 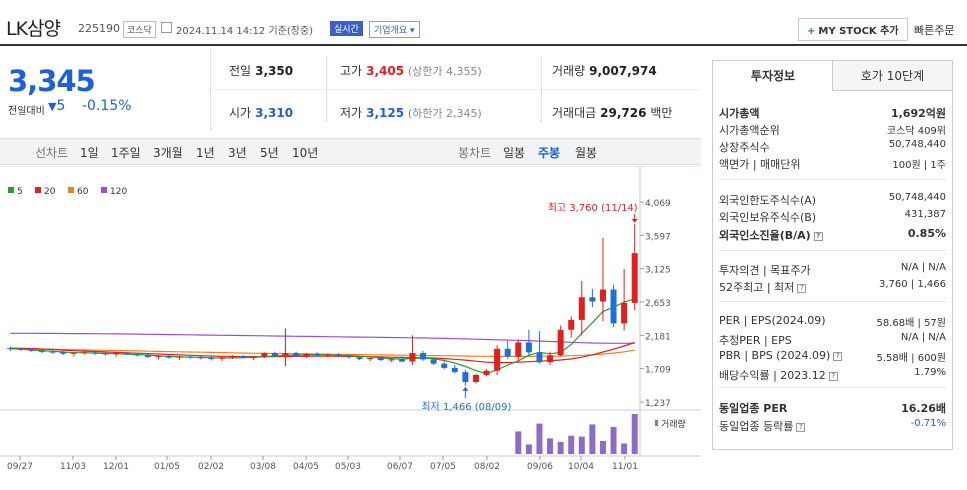 I want to click on info-label: 투자의견 | 목표주가, so click(x=765, y=270).